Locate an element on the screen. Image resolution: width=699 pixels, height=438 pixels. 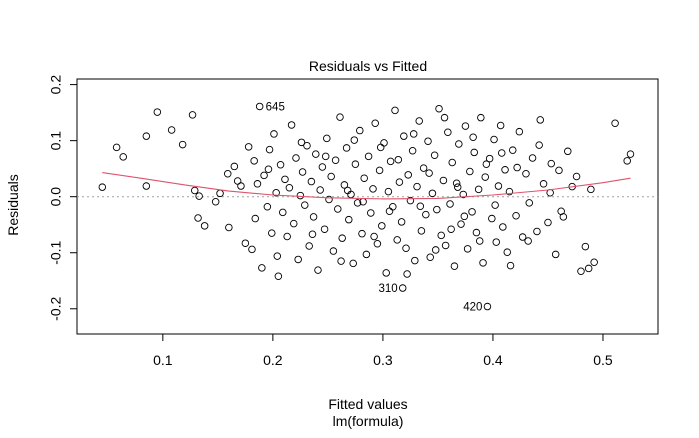
y-tick-label: 0.2 is located at coordinates (56, 85).